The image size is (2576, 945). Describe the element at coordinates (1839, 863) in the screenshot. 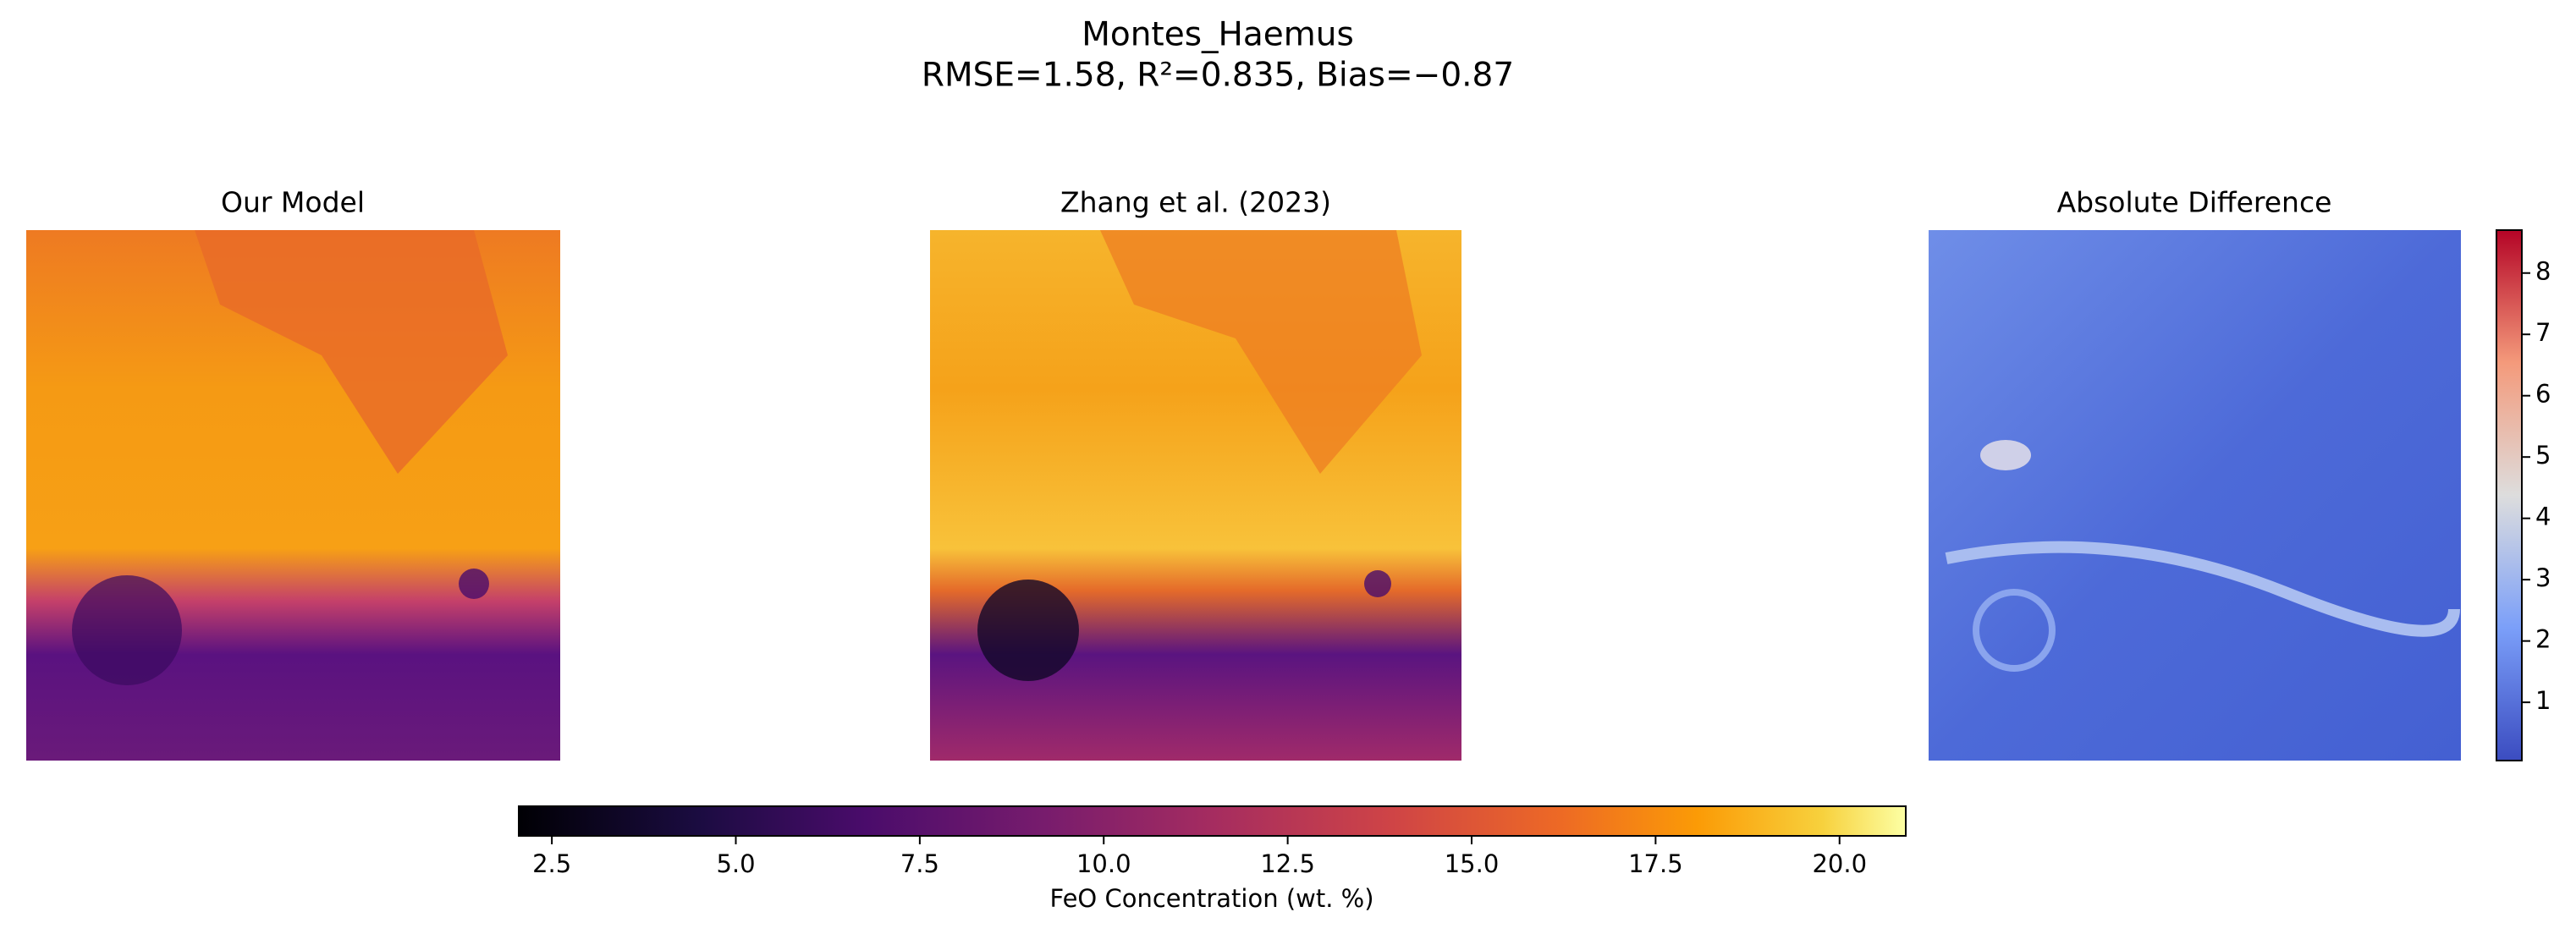

I see `tick-label: 20.0` at that location.